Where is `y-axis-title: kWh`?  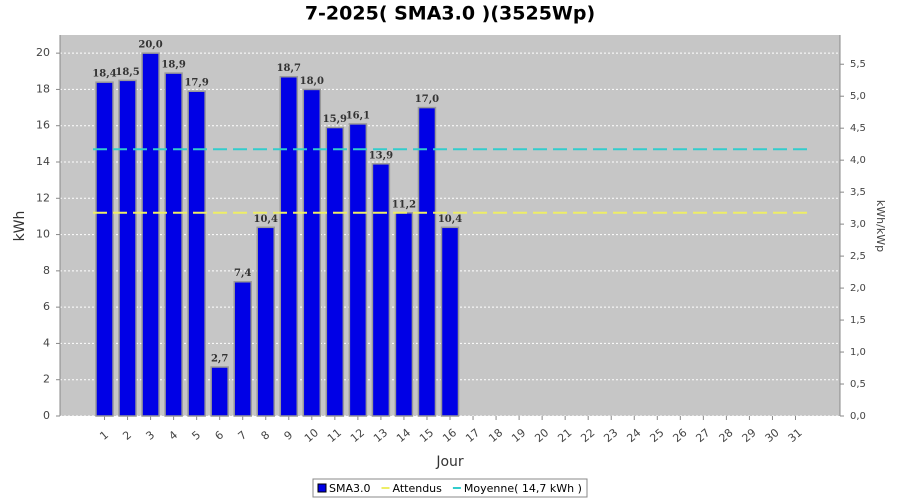
y-axis-title: kWh is located at coordinates (20, 226).